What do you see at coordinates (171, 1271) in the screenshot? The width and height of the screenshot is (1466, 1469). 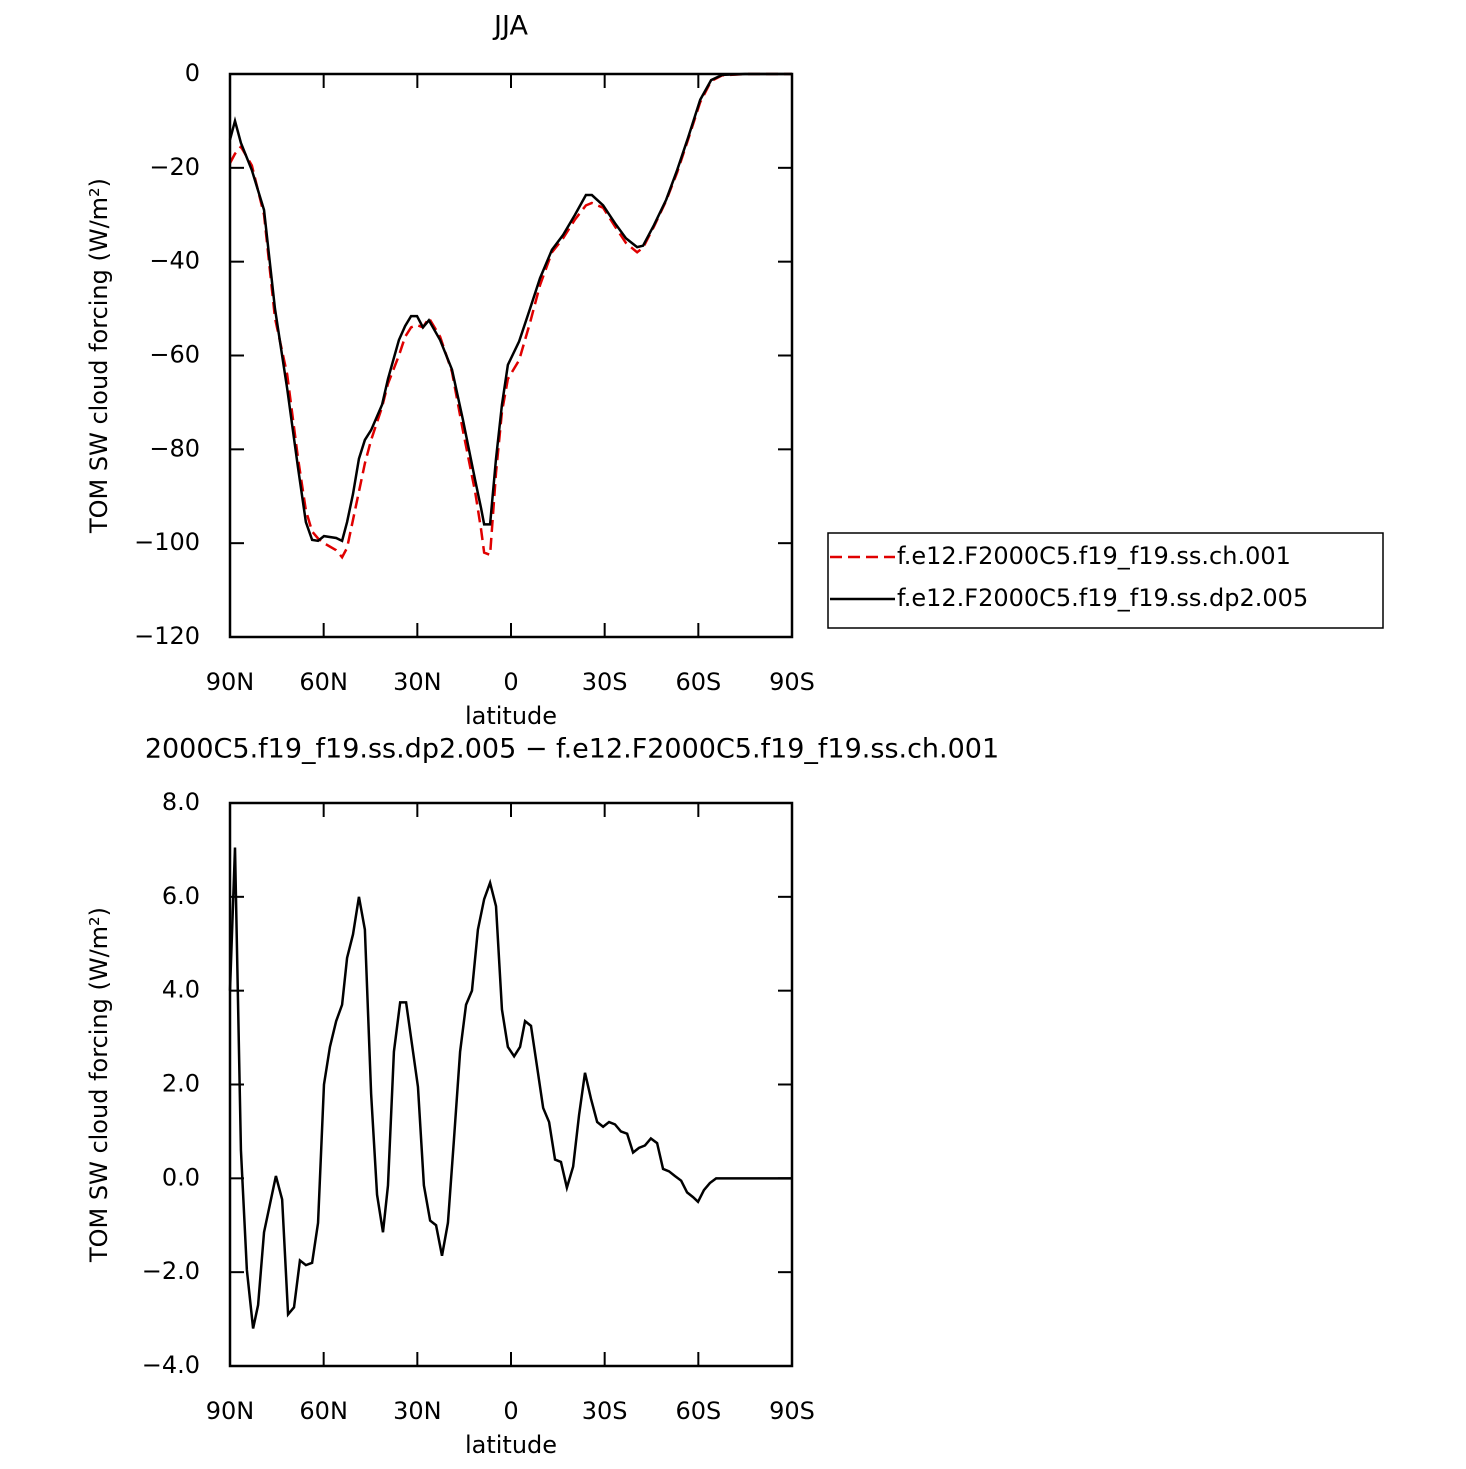 I see `y-tick-label: −2.0` at bounding box center [171, 1271].